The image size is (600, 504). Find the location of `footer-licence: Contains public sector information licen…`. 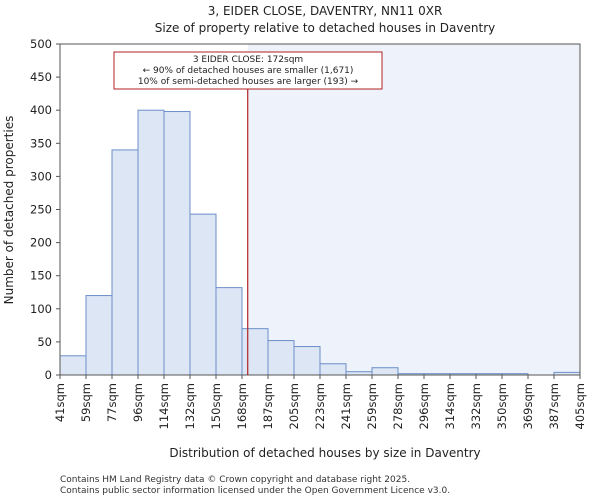

footer-licence: Contains public sector information licen… is located at coordinates (255, 491).